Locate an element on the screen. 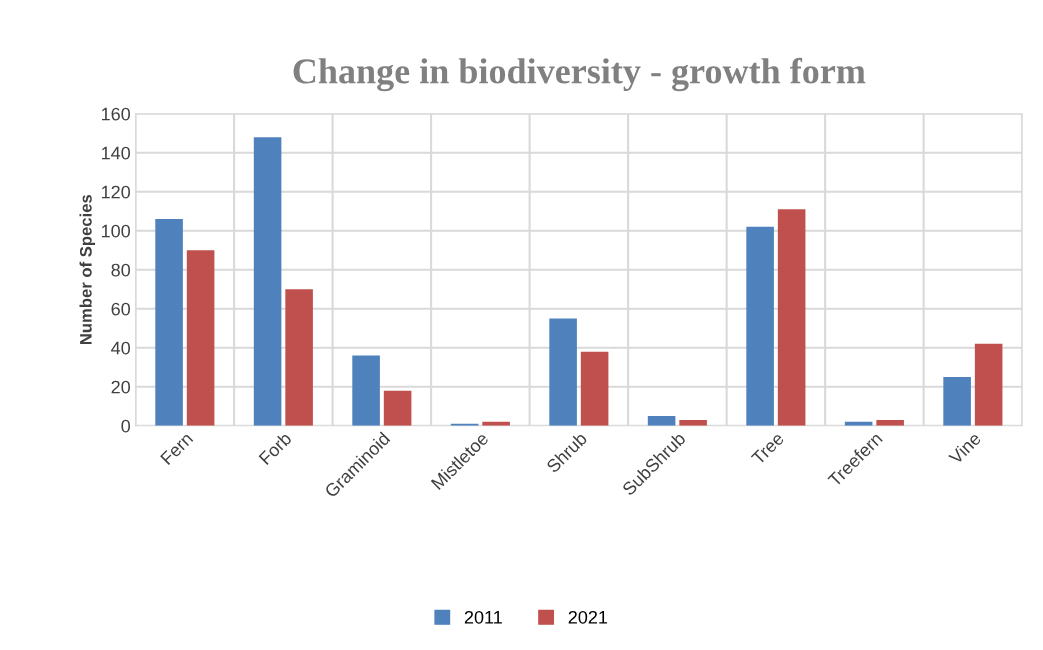 This screenshot has height=650, width=1043. y-axis-title: Number of Species is located at coordinates (87, 269).